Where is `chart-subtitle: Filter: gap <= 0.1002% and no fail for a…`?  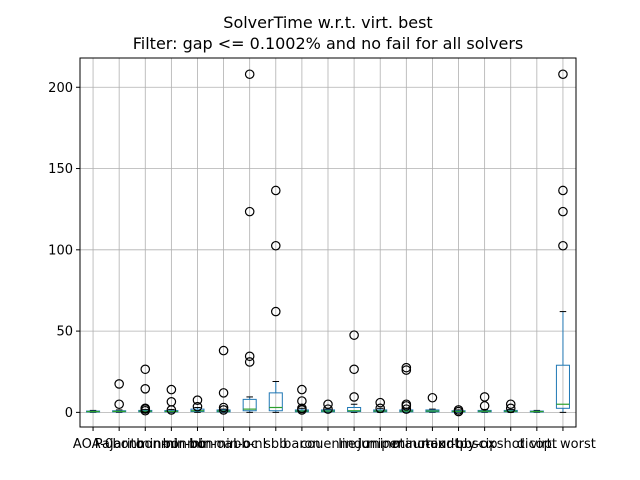 chart-subtitle: Filter: gap <= 0.1002% and no fail for a… is located at coordinates (328, 43).